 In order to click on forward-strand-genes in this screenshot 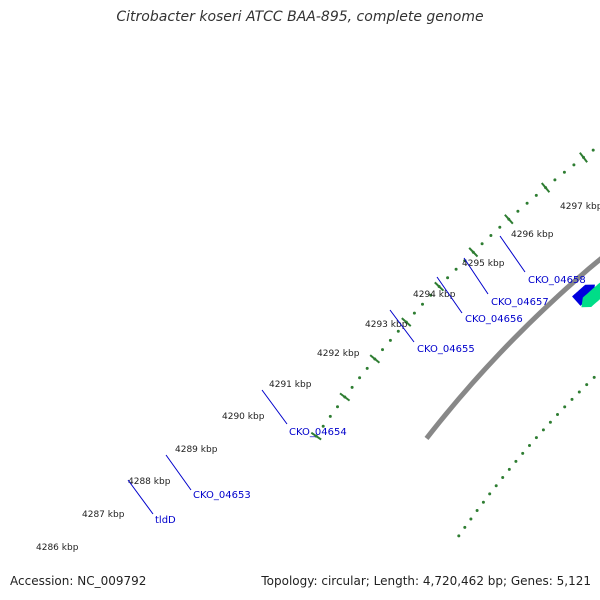, I will do `click(583, 295)`.